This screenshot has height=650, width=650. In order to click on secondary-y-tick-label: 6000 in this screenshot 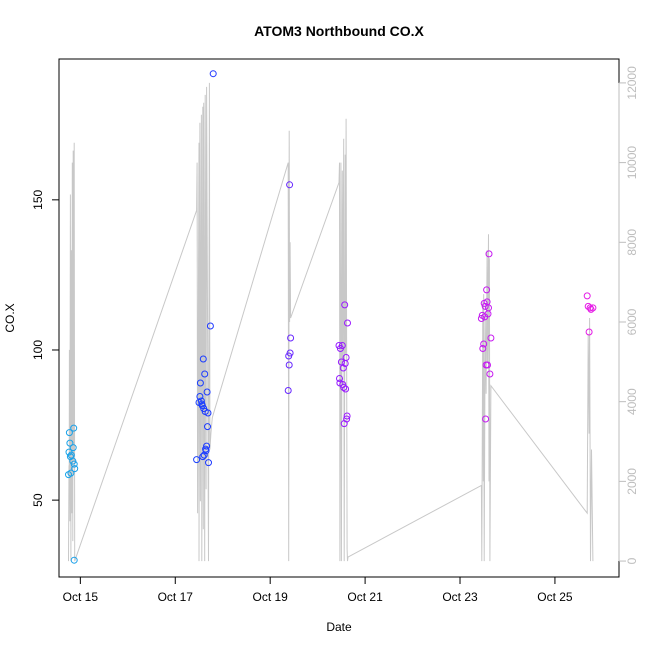, I will do `click(632, 321)`.